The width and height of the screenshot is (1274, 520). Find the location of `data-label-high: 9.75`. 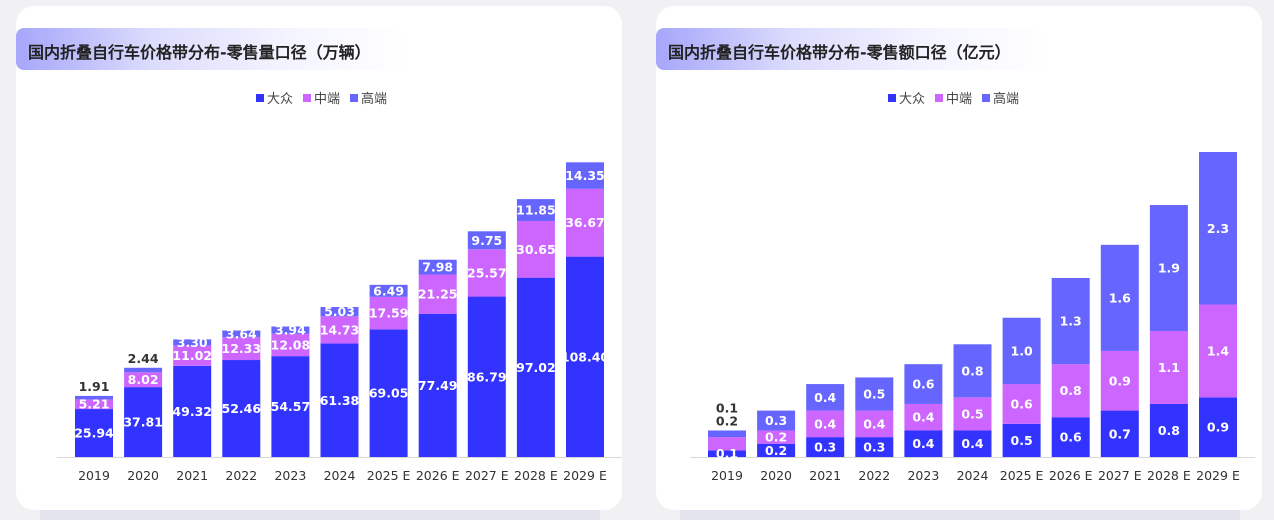

data-label-high: 9.75 is located at coordinates (486, 240).